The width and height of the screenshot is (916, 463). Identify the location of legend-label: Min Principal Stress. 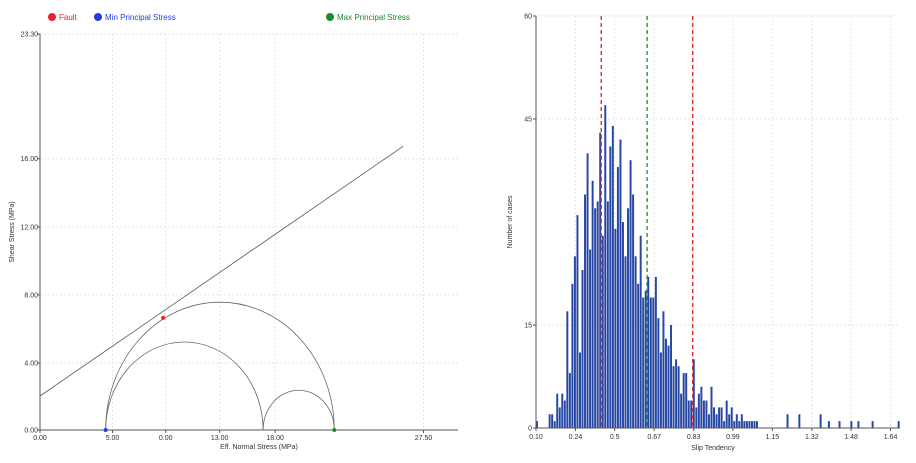
(140, 17).